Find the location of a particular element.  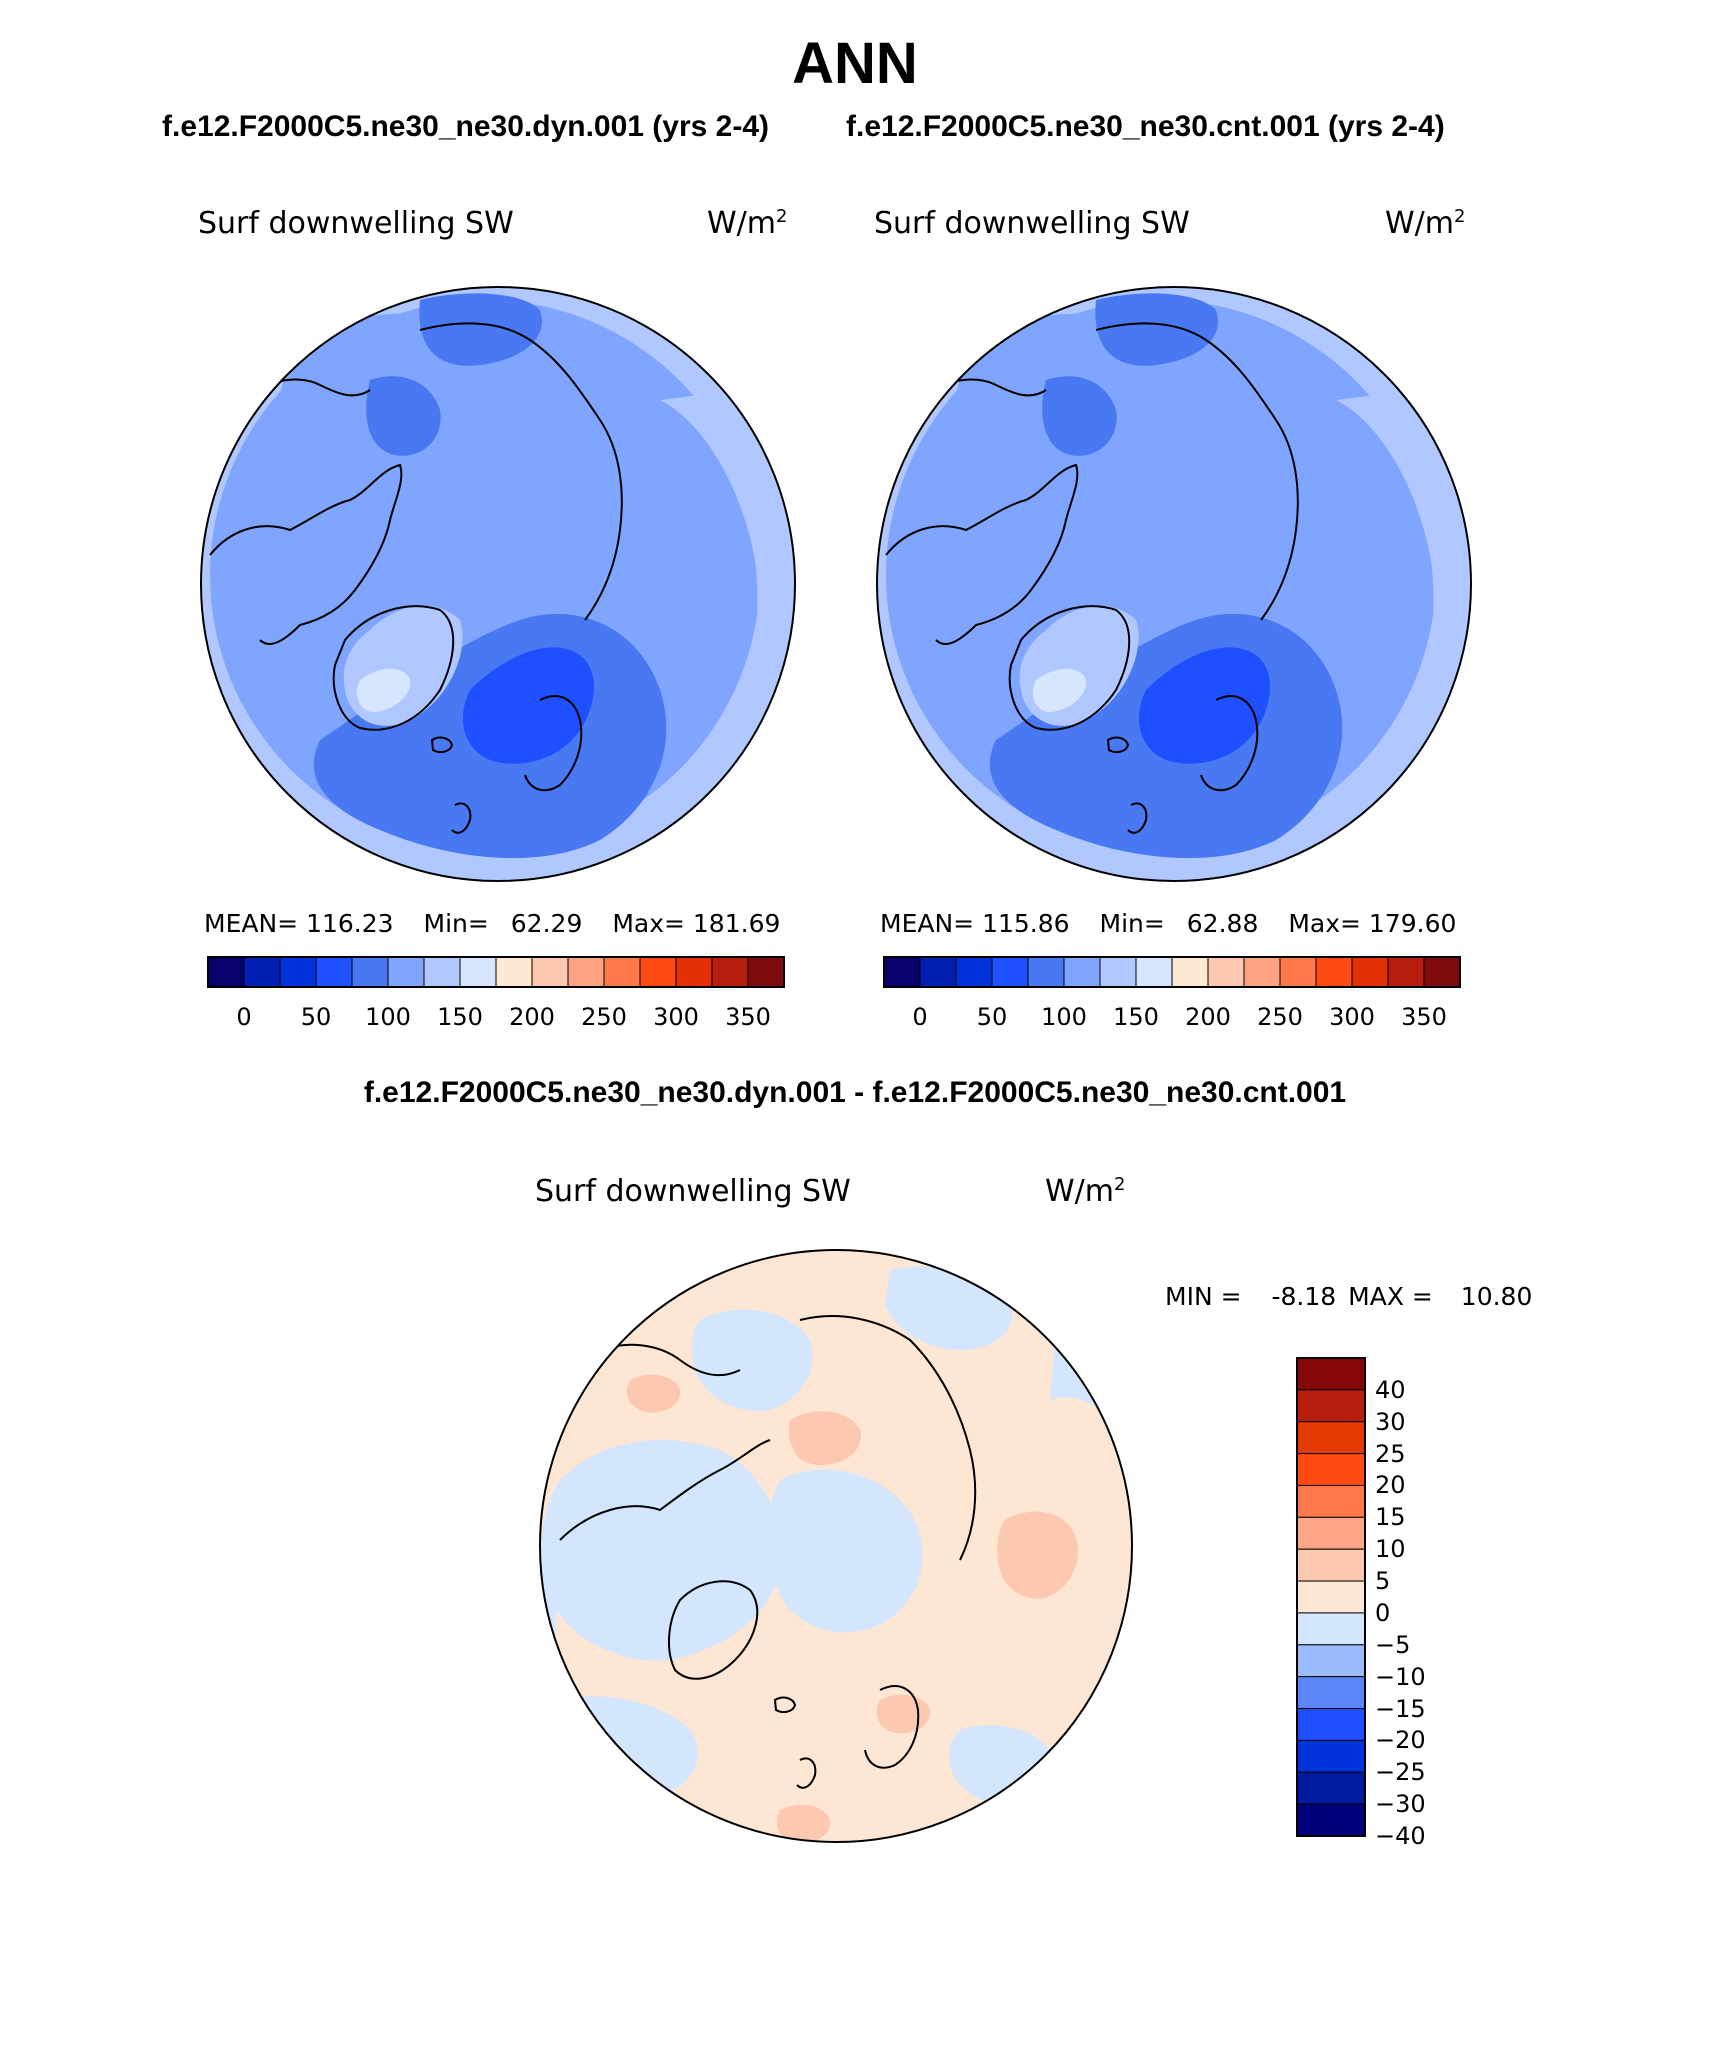

panel2-mean-label: MEAN= is located at coordinates (927, 923).